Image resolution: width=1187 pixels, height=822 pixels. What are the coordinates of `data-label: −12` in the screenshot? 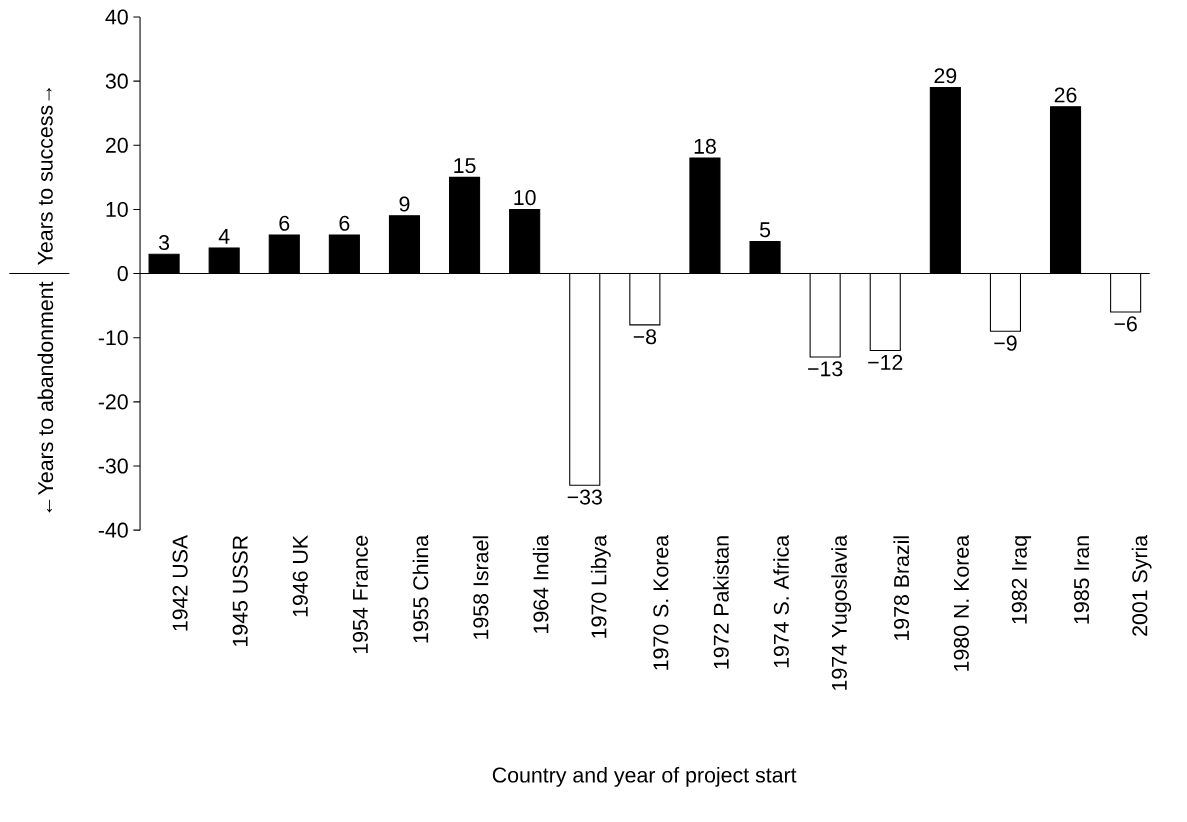 It's located at (885, 362).